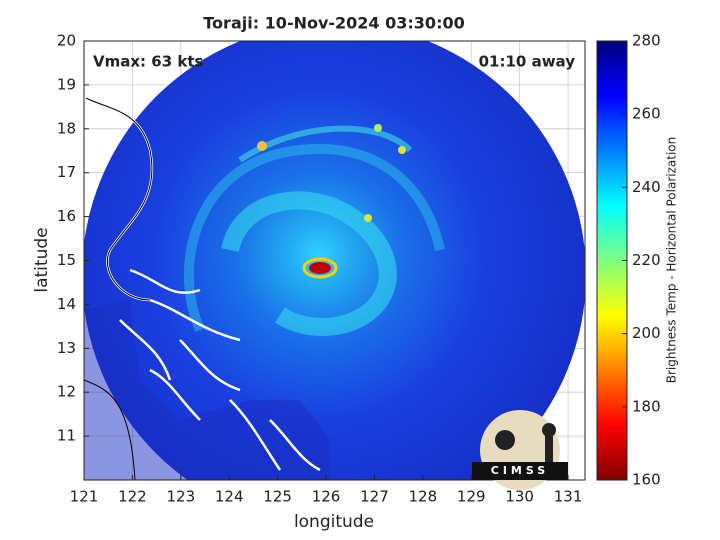 The height and width of the screenshot is (540, 720). I want to click on y-tick-label: 18, so click(66, 128).